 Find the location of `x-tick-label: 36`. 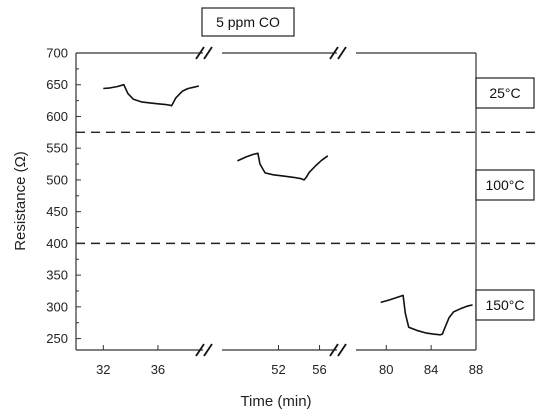

x-tick-label: 36 is located at coordinates (158, 369).